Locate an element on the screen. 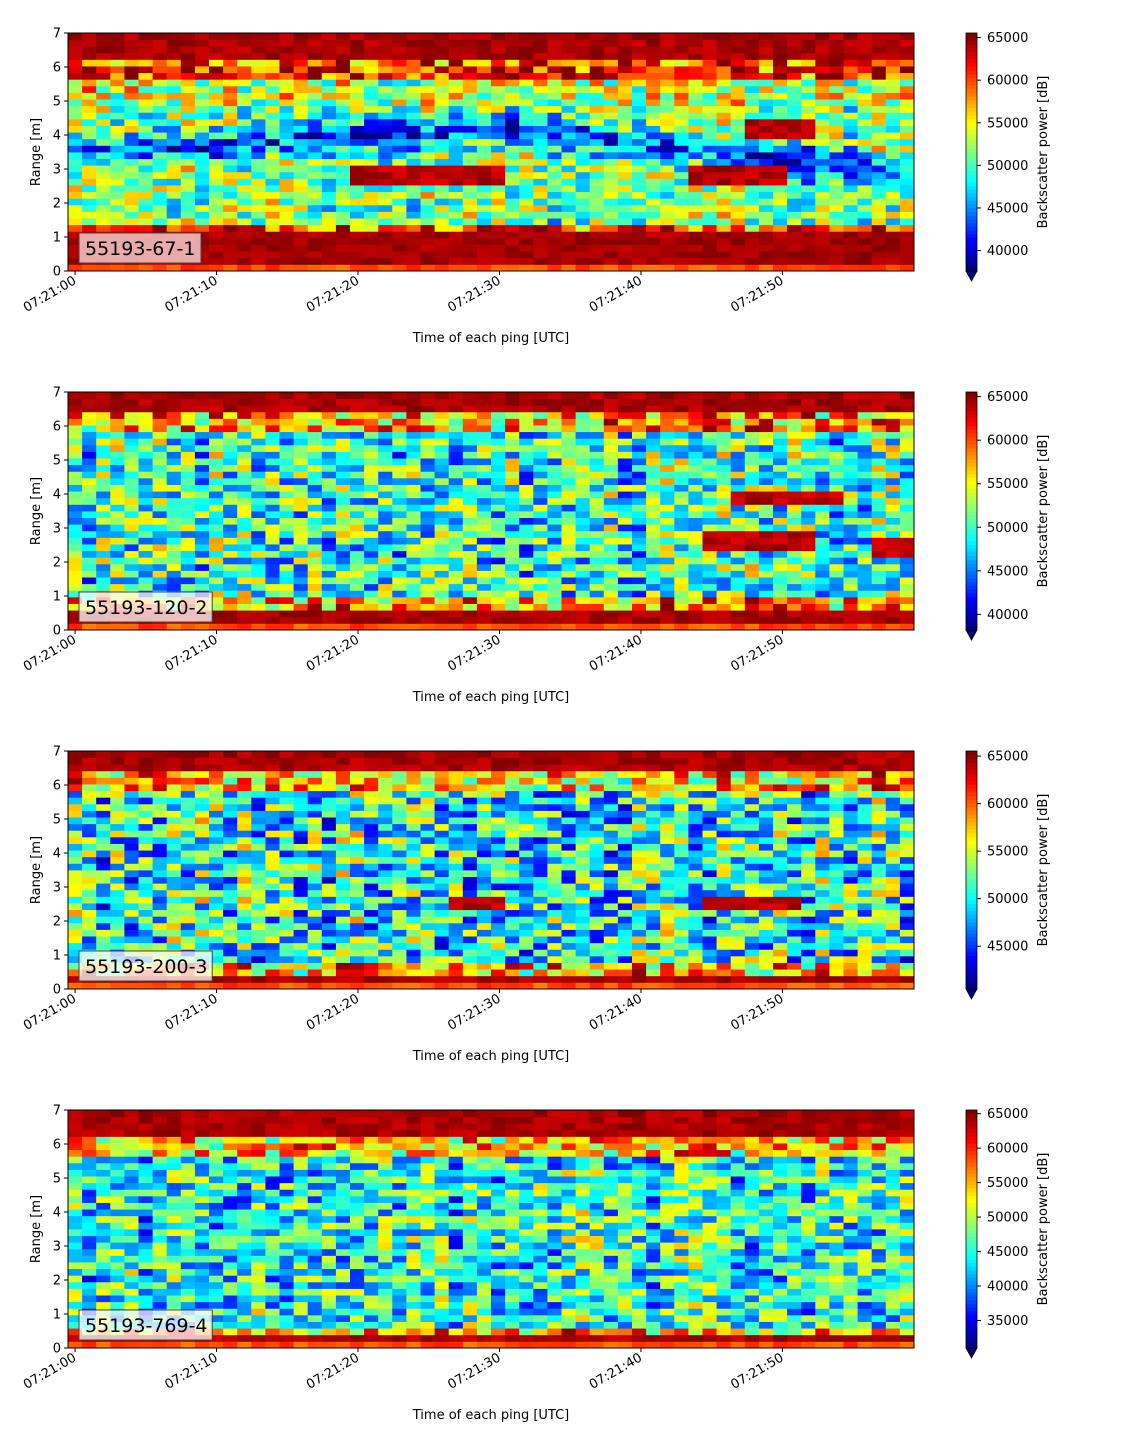 The width and height of the screenshot is (1140, 1440). x-tick-label: 07:21:40 is located at coordinates (616, 653).